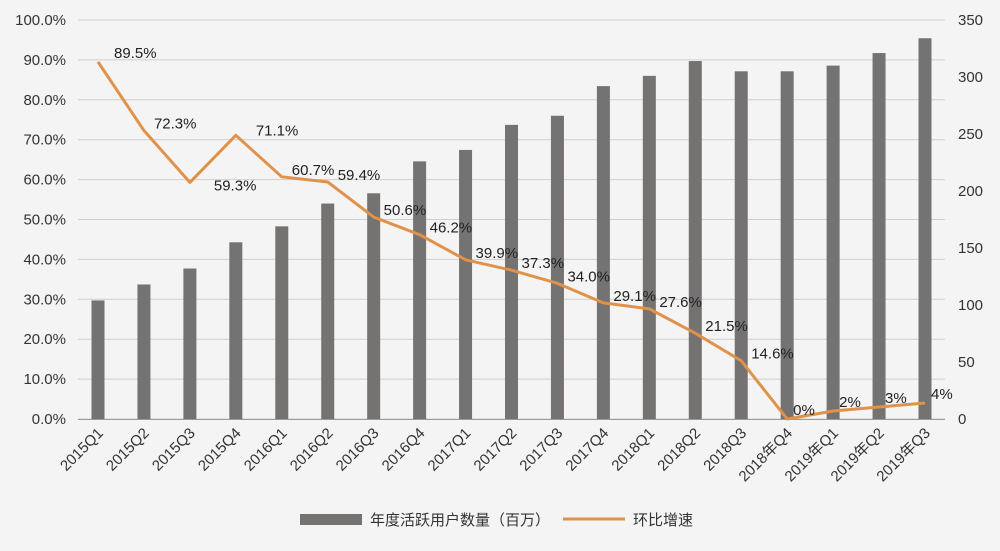 The height and width of the screenshot is (551, 1000). What do you see at coordinates (450, 450) in the screenshot?
I see `x-tick-label: 2017Q1` at bounding box center [450, 450].